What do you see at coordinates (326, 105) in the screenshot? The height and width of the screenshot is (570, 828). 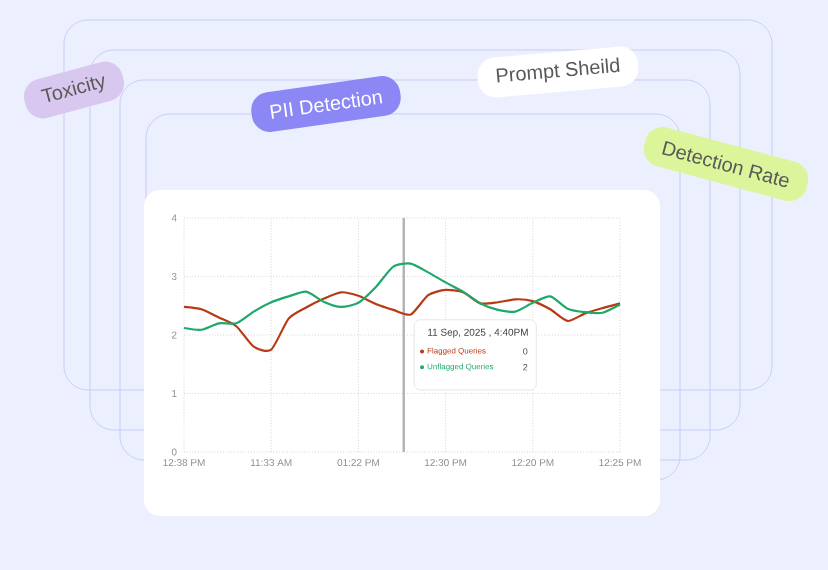 I see `text: PII Detection` at bounding box center [326, 105].